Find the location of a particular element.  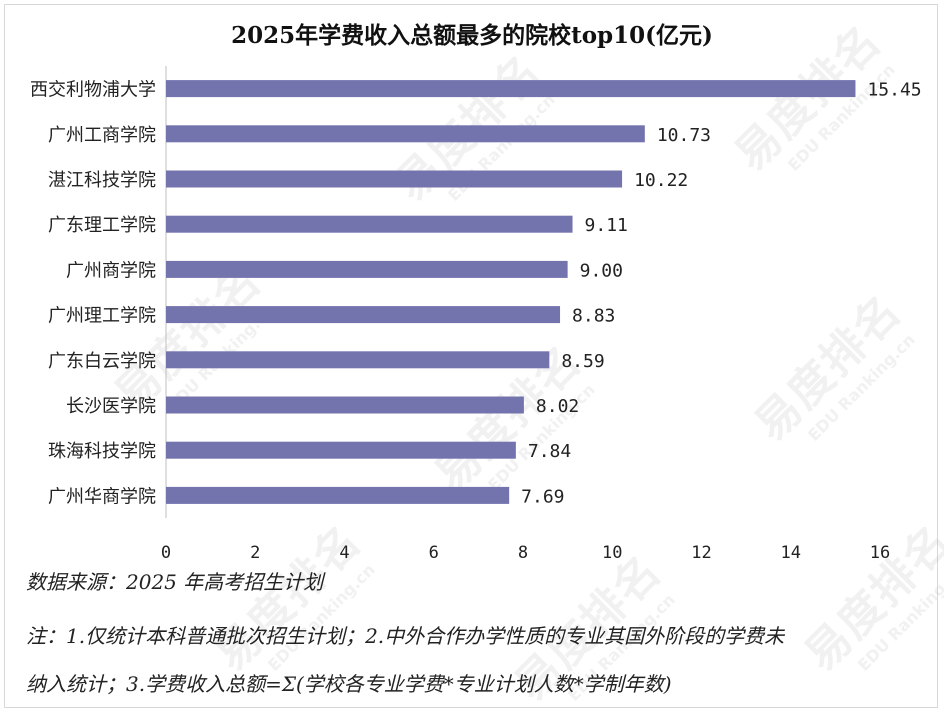

category-label: 广州工商学院 is located at coordinates (102, 135).